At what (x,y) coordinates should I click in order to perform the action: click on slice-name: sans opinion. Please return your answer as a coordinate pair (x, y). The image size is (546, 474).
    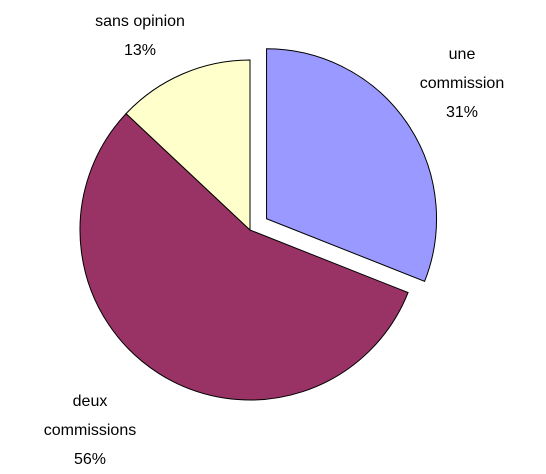
    Looking at the image, I should click on (140, 21).